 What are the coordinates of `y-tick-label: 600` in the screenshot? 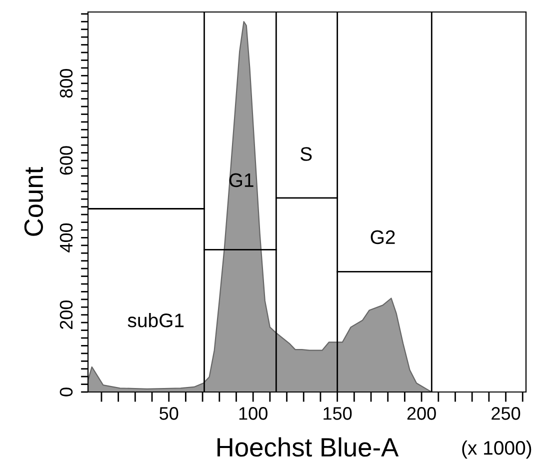 It's located at (66, 160).